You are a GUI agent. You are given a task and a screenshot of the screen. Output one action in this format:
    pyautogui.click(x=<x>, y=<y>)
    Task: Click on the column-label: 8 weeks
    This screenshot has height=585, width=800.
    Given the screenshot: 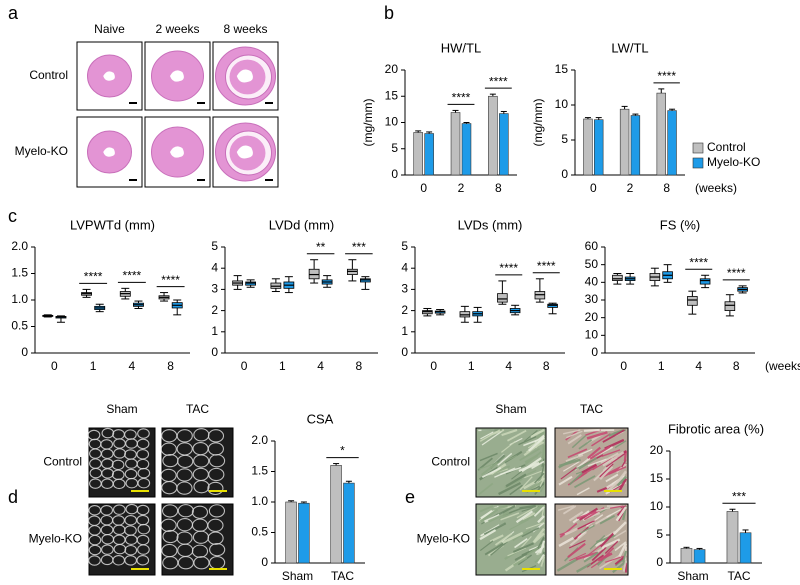 What is the action you would take?
    pyautogui.click(x=245, y=29)
    